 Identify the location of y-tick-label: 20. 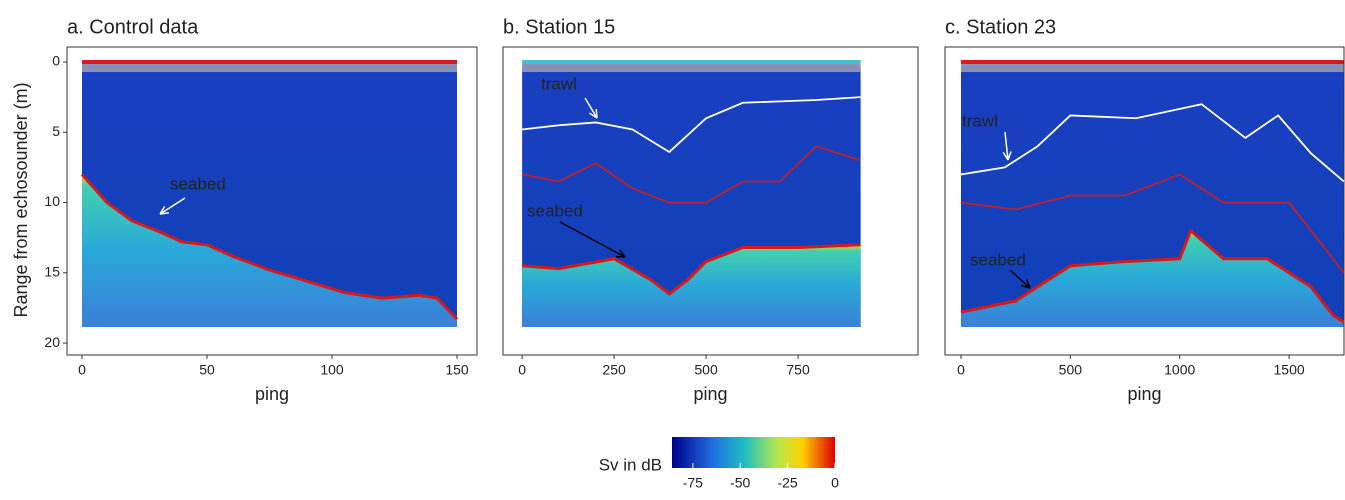
(52, 342).